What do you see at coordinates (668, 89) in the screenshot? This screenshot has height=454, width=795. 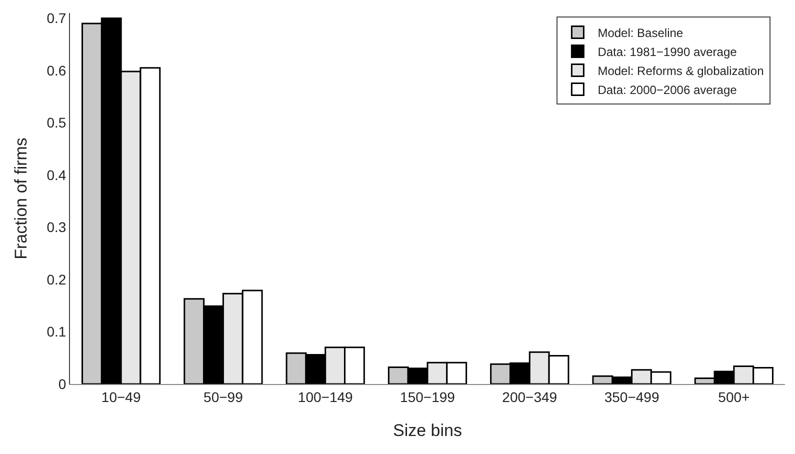 I see `legend-label: Data: 2000−2006 average` at bounding box center [668, 89].